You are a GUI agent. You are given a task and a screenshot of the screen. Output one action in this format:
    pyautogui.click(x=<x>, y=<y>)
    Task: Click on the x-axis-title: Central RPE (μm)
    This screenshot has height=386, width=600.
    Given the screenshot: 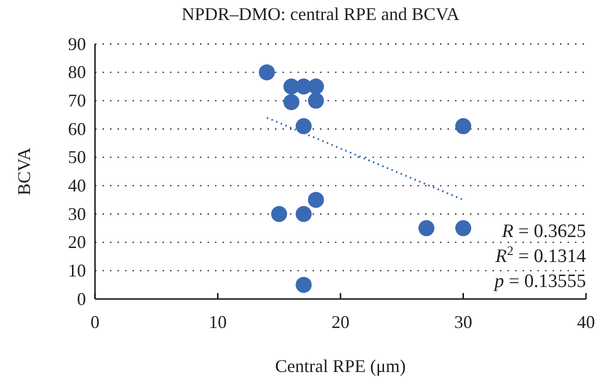 What is the action you would take?
    pyautogui.click(x=340, y=366)
    